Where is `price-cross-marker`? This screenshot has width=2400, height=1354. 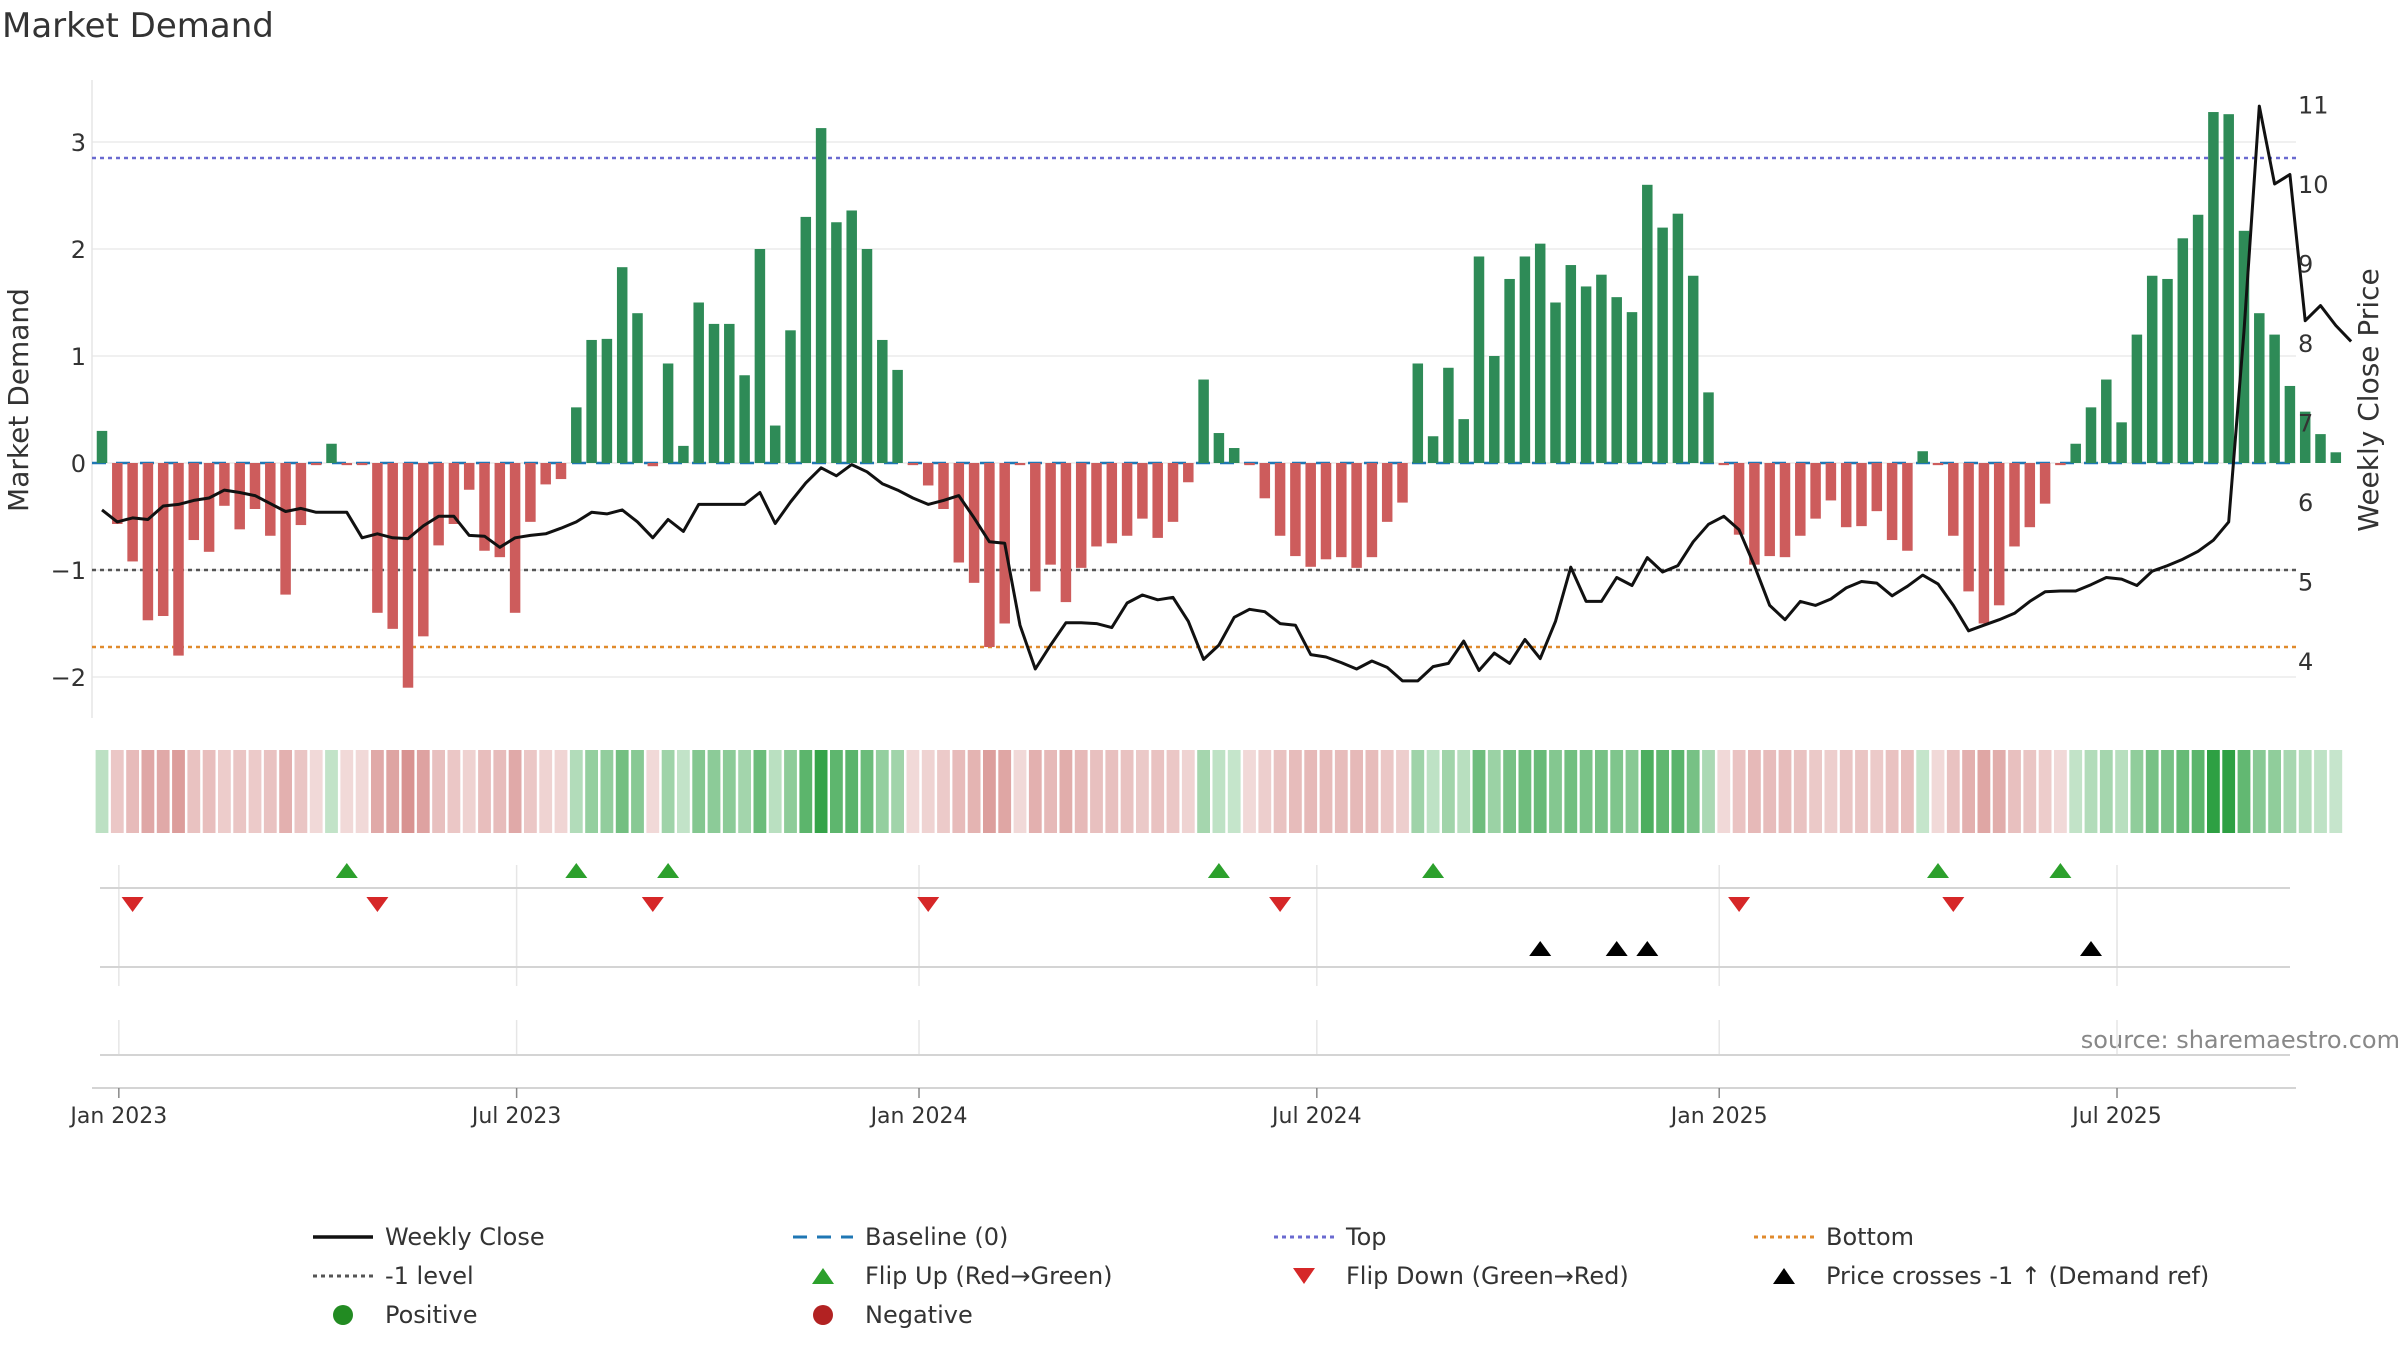 price-cross-marker is located at coordinates (1647, 948).